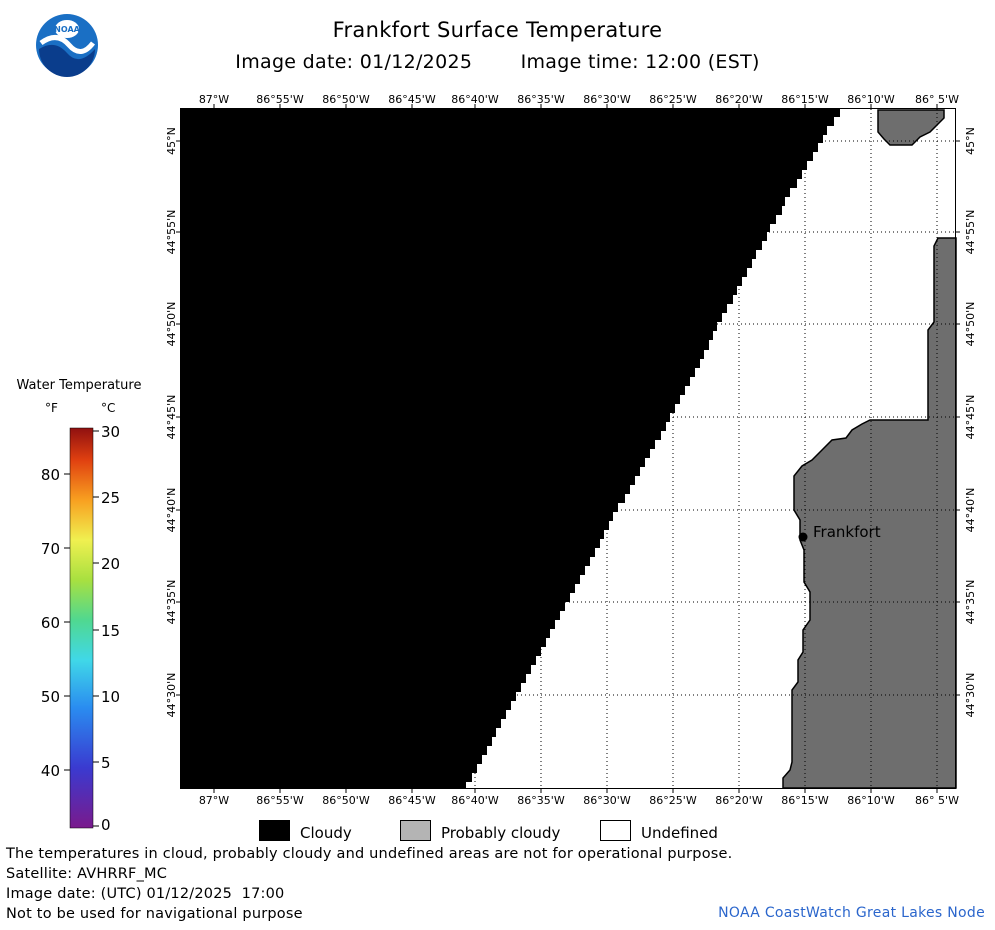 The image size is (995, 930). I want to click on f-tick-label: 80, so click(50, 475).